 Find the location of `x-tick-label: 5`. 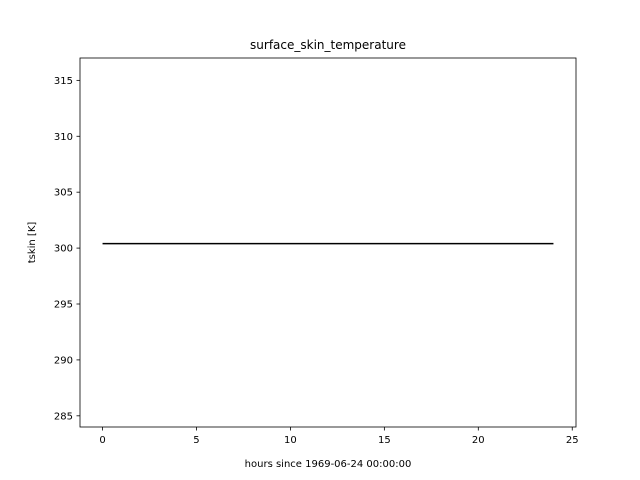

x-tick-label: 5 is located at coordinates (196, 440).